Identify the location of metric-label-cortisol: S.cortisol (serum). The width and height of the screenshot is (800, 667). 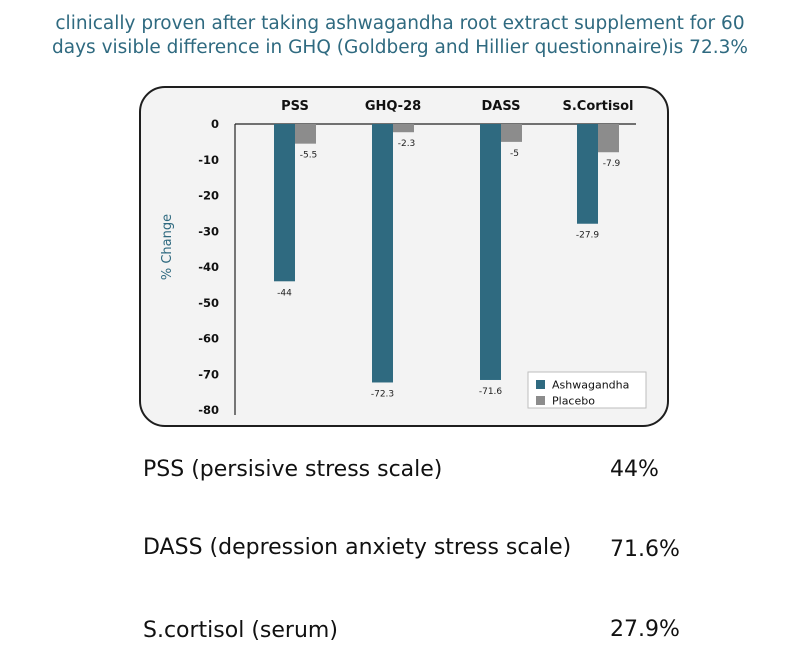
(240, 630).